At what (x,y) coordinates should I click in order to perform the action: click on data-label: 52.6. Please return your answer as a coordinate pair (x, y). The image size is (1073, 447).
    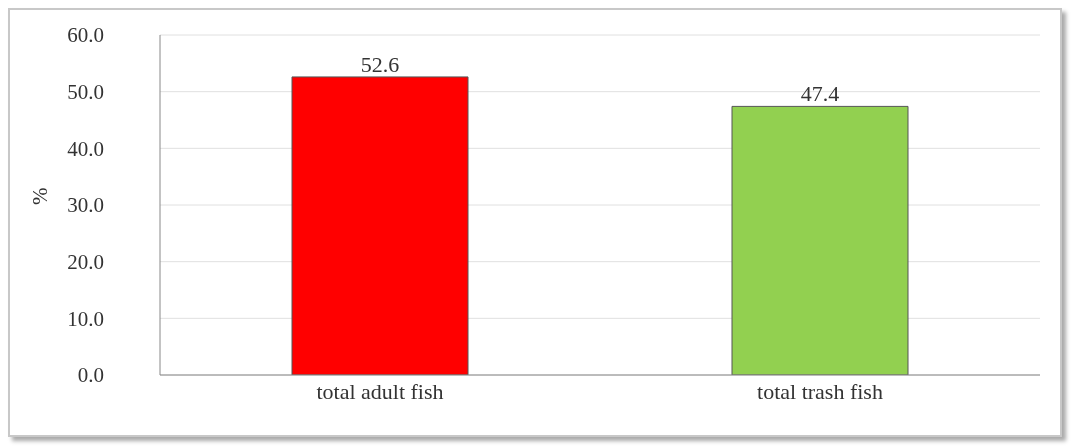
    Looking at the image, I should click on (380, 64).